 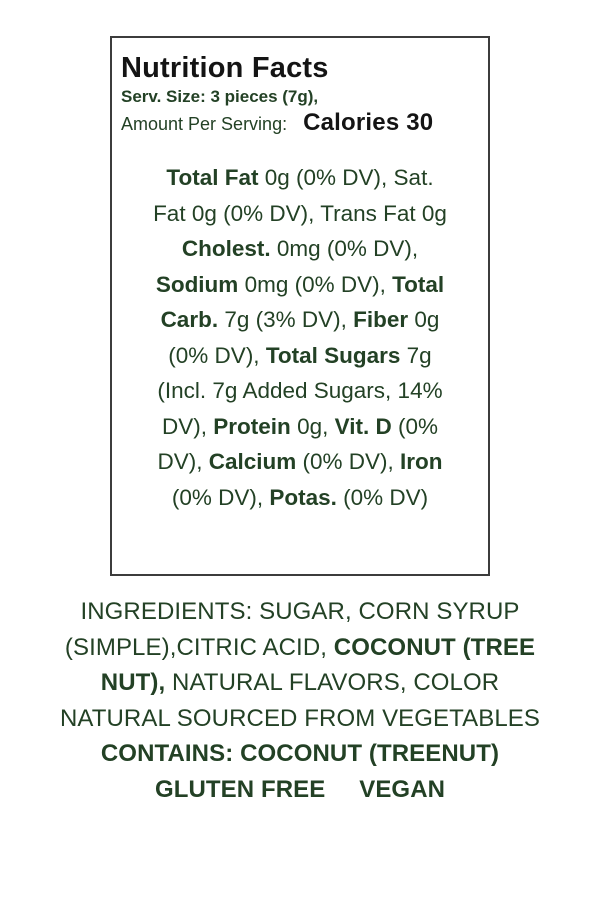 I want to click on text-line: DV), Calcium (0% DV), Iron, so click(x=300, y=461).